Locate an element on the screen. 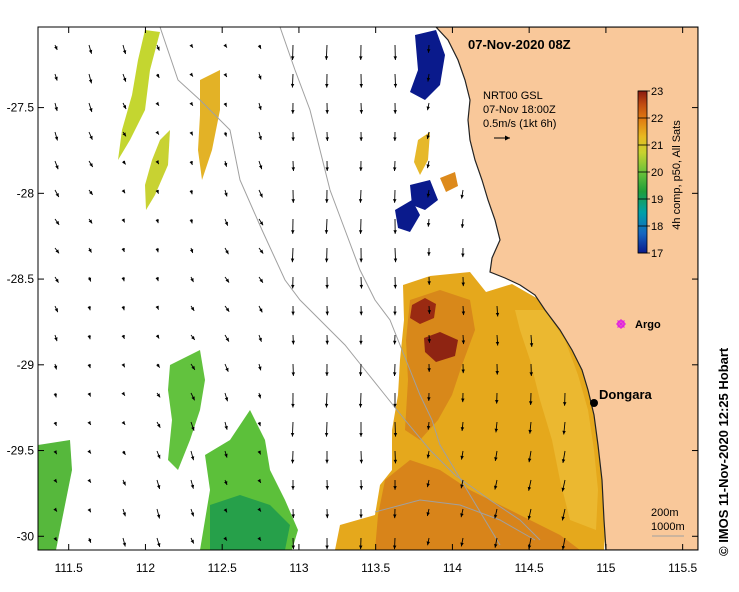 Image resolution: width=739 pixels, height=592 pixels. current-scale-arrow is located at coordinates (502, 138).